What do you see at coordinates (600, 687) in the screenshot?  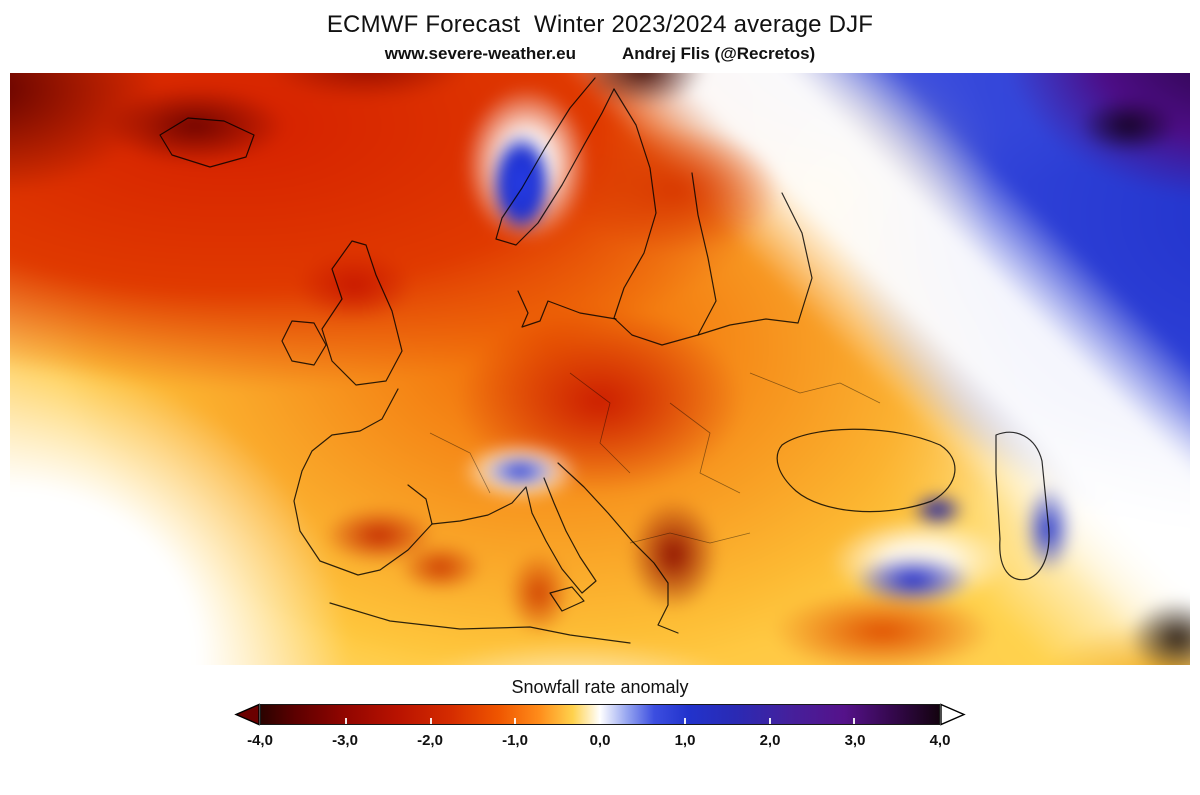 I see `colorbar-label: Snowfall rate anomaly` at bounding box center [600, 687].